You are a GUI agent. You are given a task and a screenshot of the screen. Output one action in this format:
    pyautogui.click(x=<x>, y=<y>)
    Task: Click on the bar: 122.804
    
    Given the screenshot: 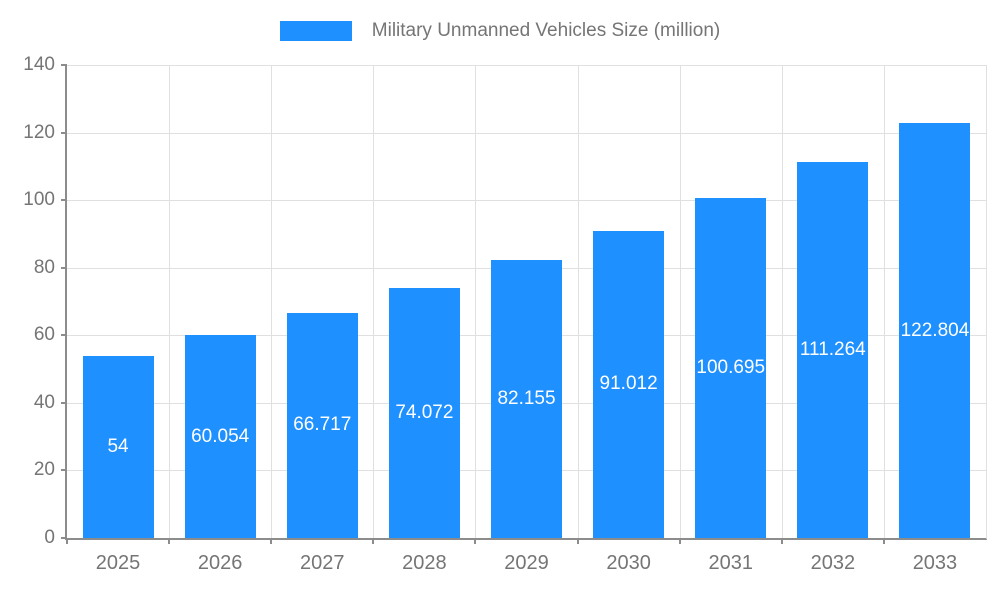 What is the action you would take?
    pyautogui.click(x=935, y=330)
    